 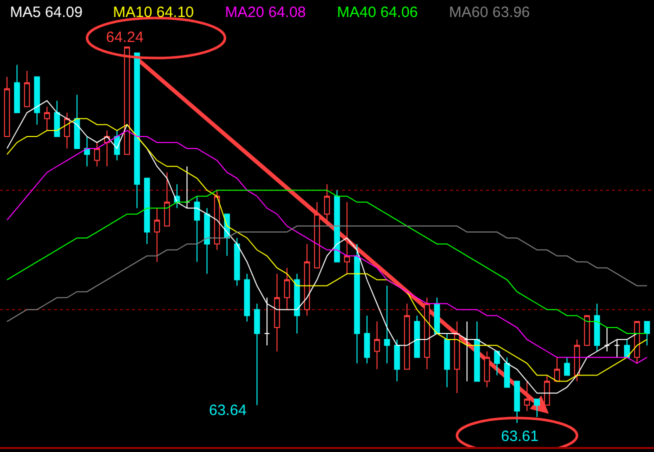 What do you see at coordinates (265, 12) in the screenshot?
I see `text: MA20 64.08` at bounding box center [265, 12].